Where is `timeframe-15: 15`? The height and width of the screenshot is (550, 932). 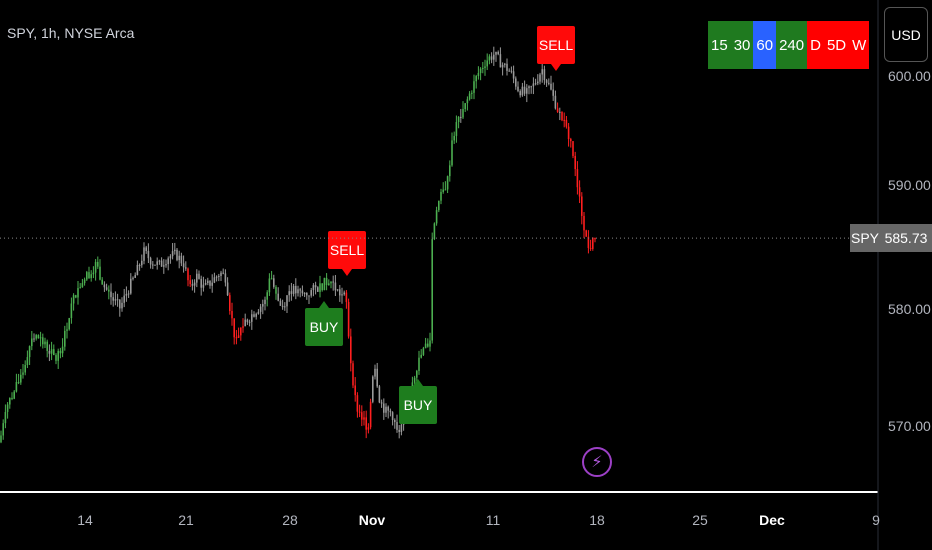 timeframe-15: 15 is located at coordinates (719, 45).